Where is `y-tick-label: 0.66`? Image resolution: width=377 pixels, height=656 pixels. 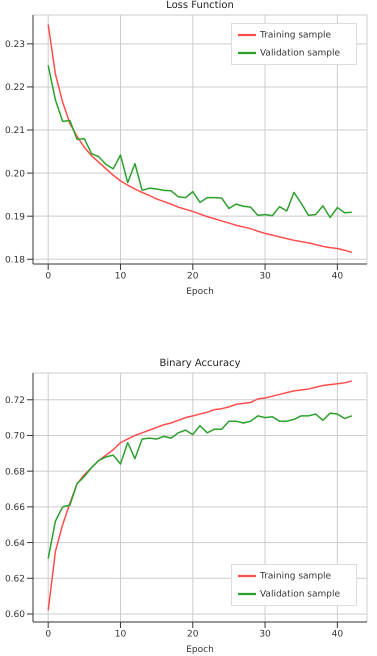
y-tick-label: 0.66 is located at coordinates (15, 508).